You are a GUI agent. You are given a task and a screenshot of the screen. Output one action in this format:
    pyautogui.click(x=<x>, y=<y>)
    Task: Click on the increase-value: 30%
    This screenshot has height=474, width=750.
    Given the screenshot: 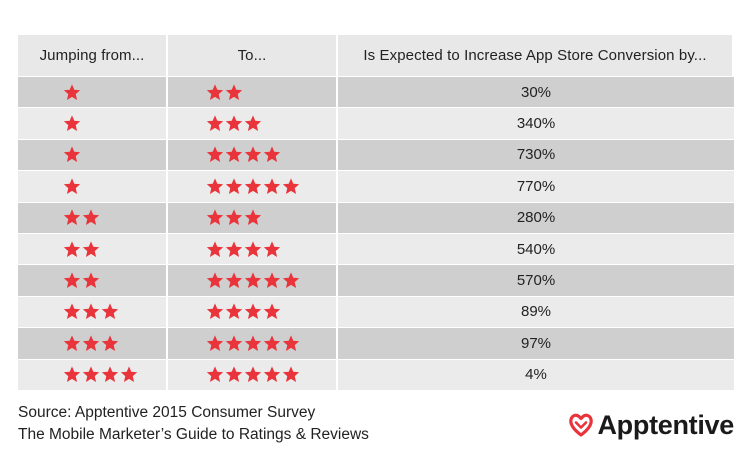 What is the action you would take?
    pyautogui.click(x=536, y=93)
    